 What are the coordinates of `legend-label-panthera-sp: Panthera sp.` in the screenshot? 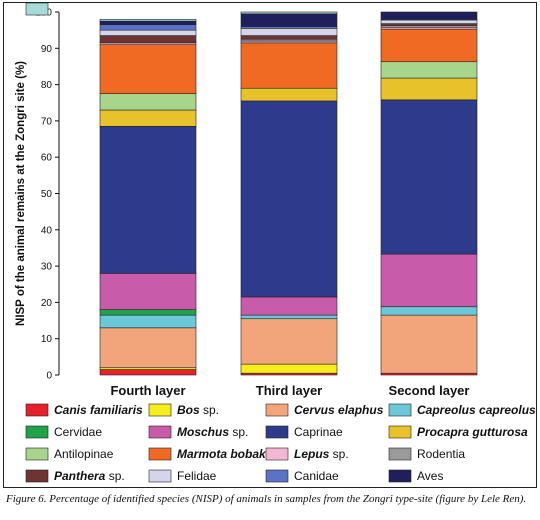 It's located at (89, 476).